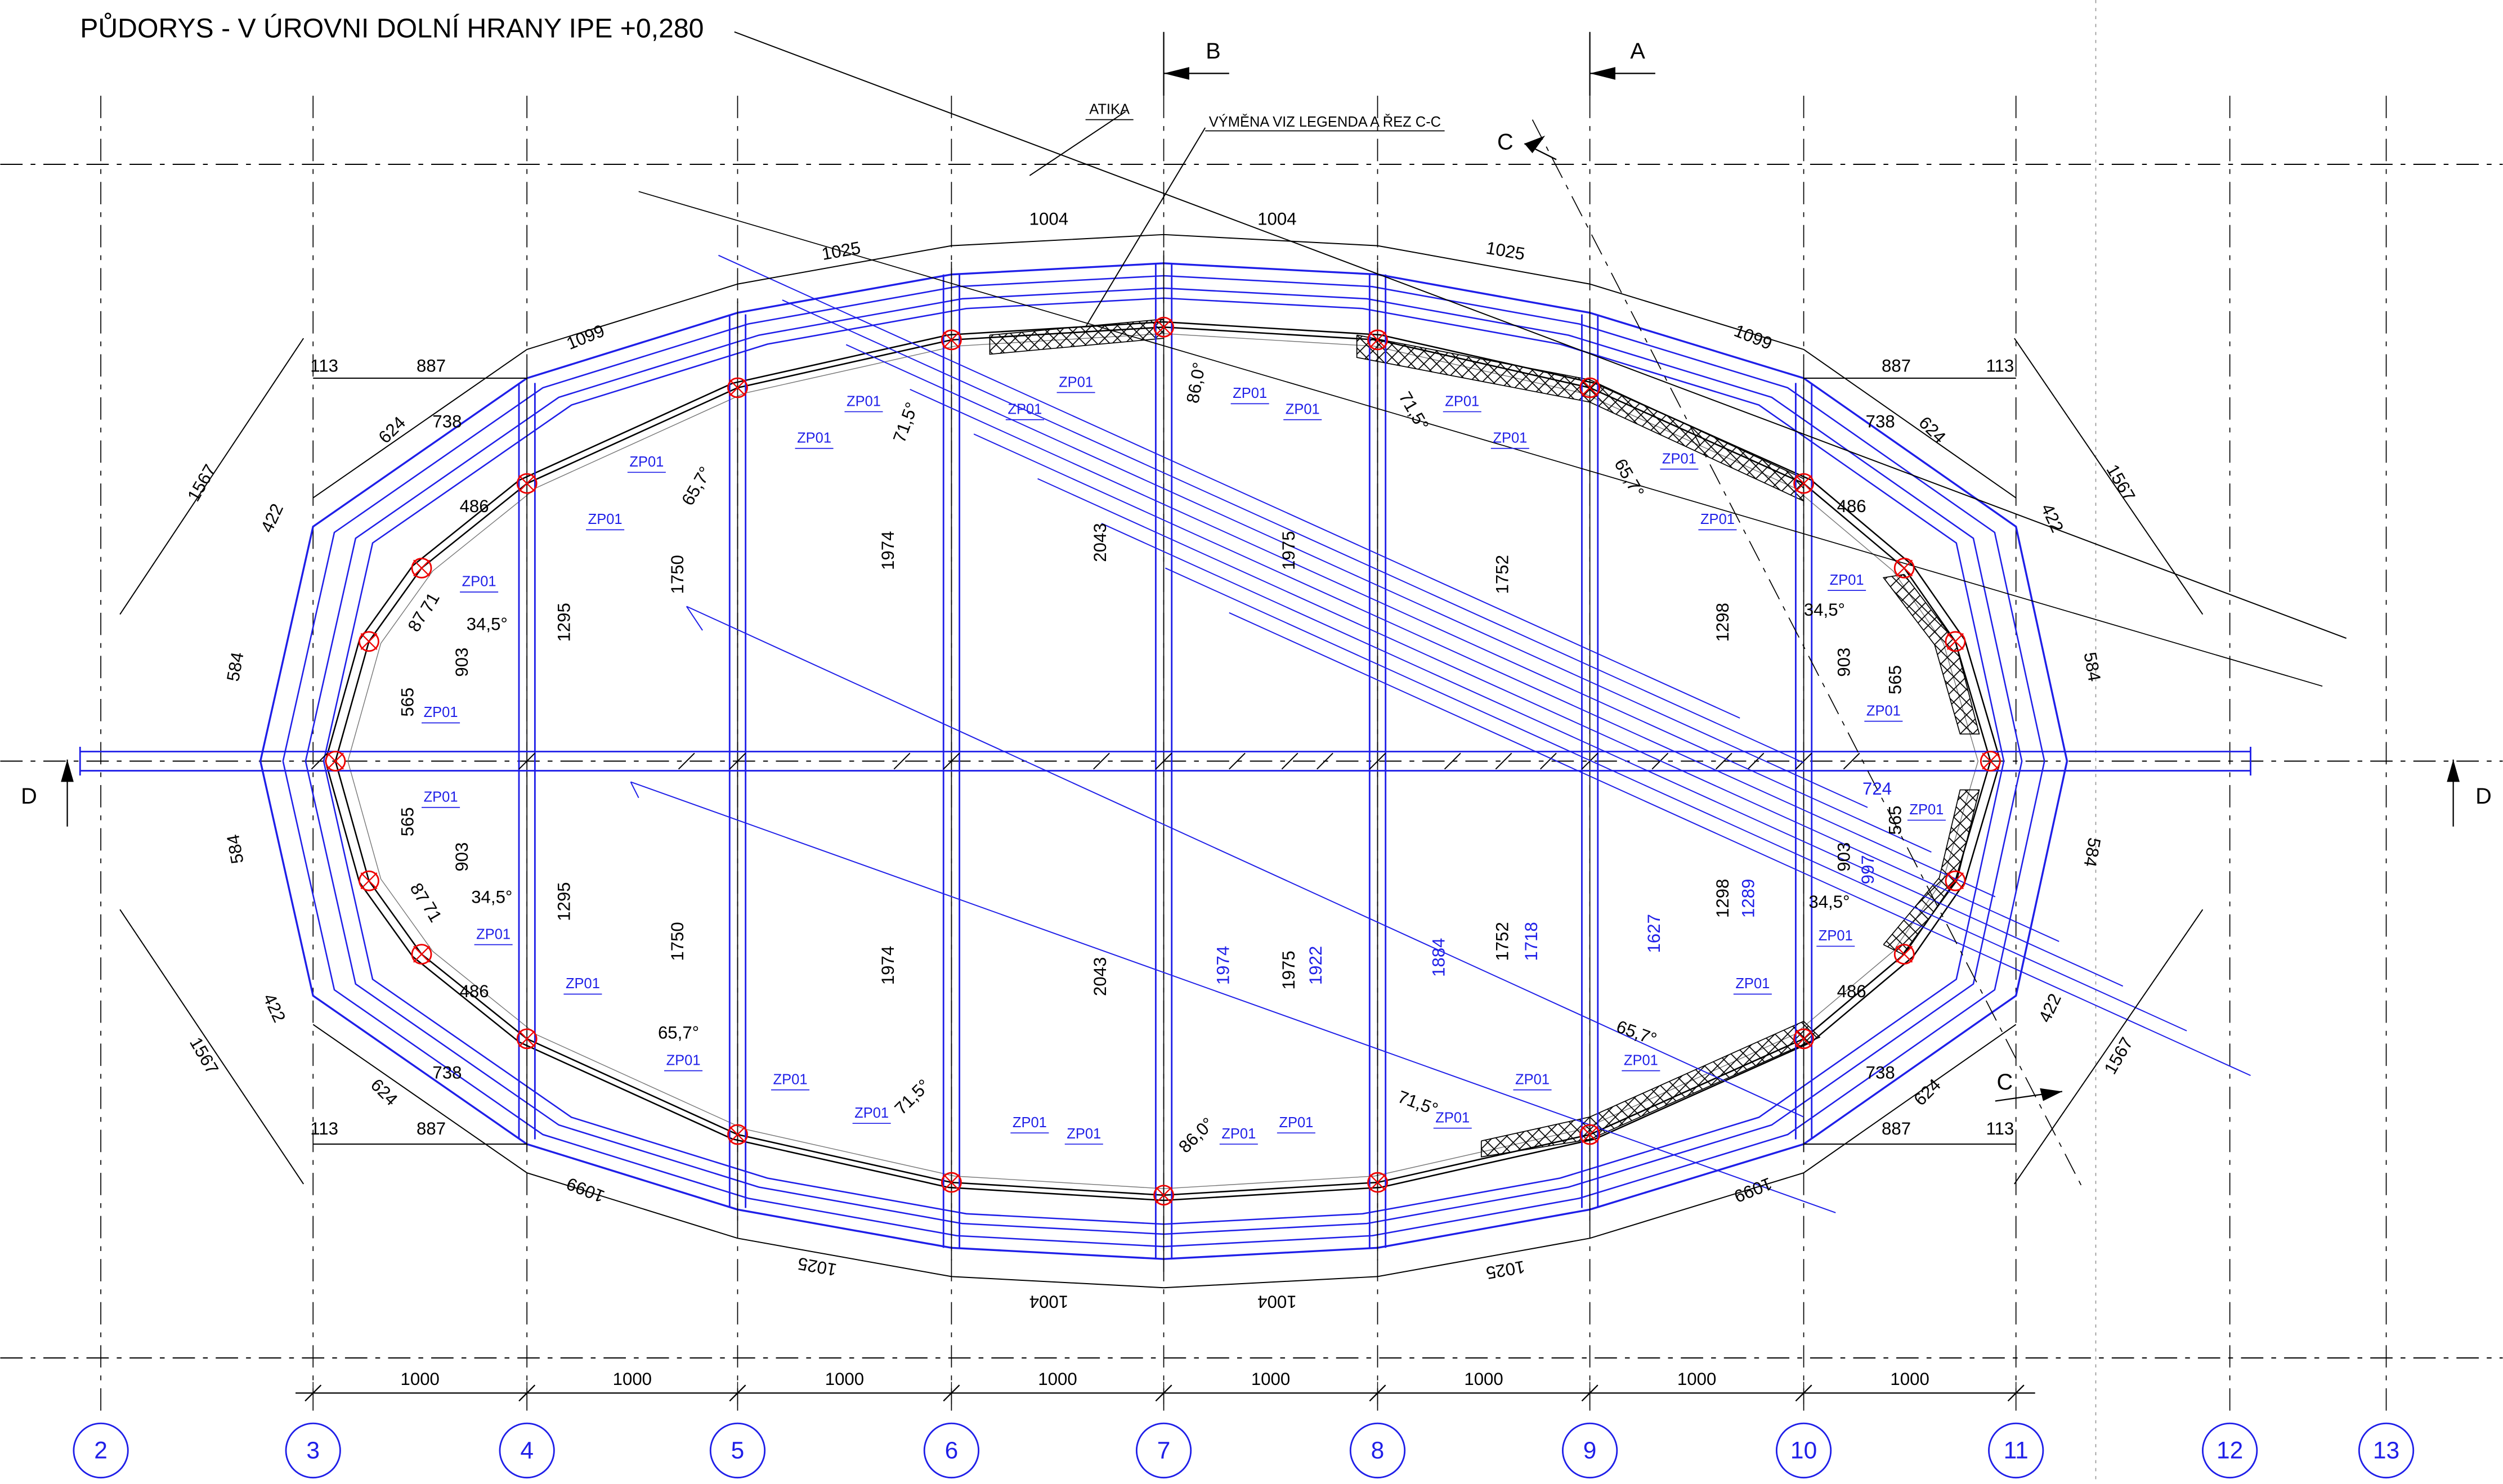  I want to click on angle-label: 34,5°, so click(492, 897).